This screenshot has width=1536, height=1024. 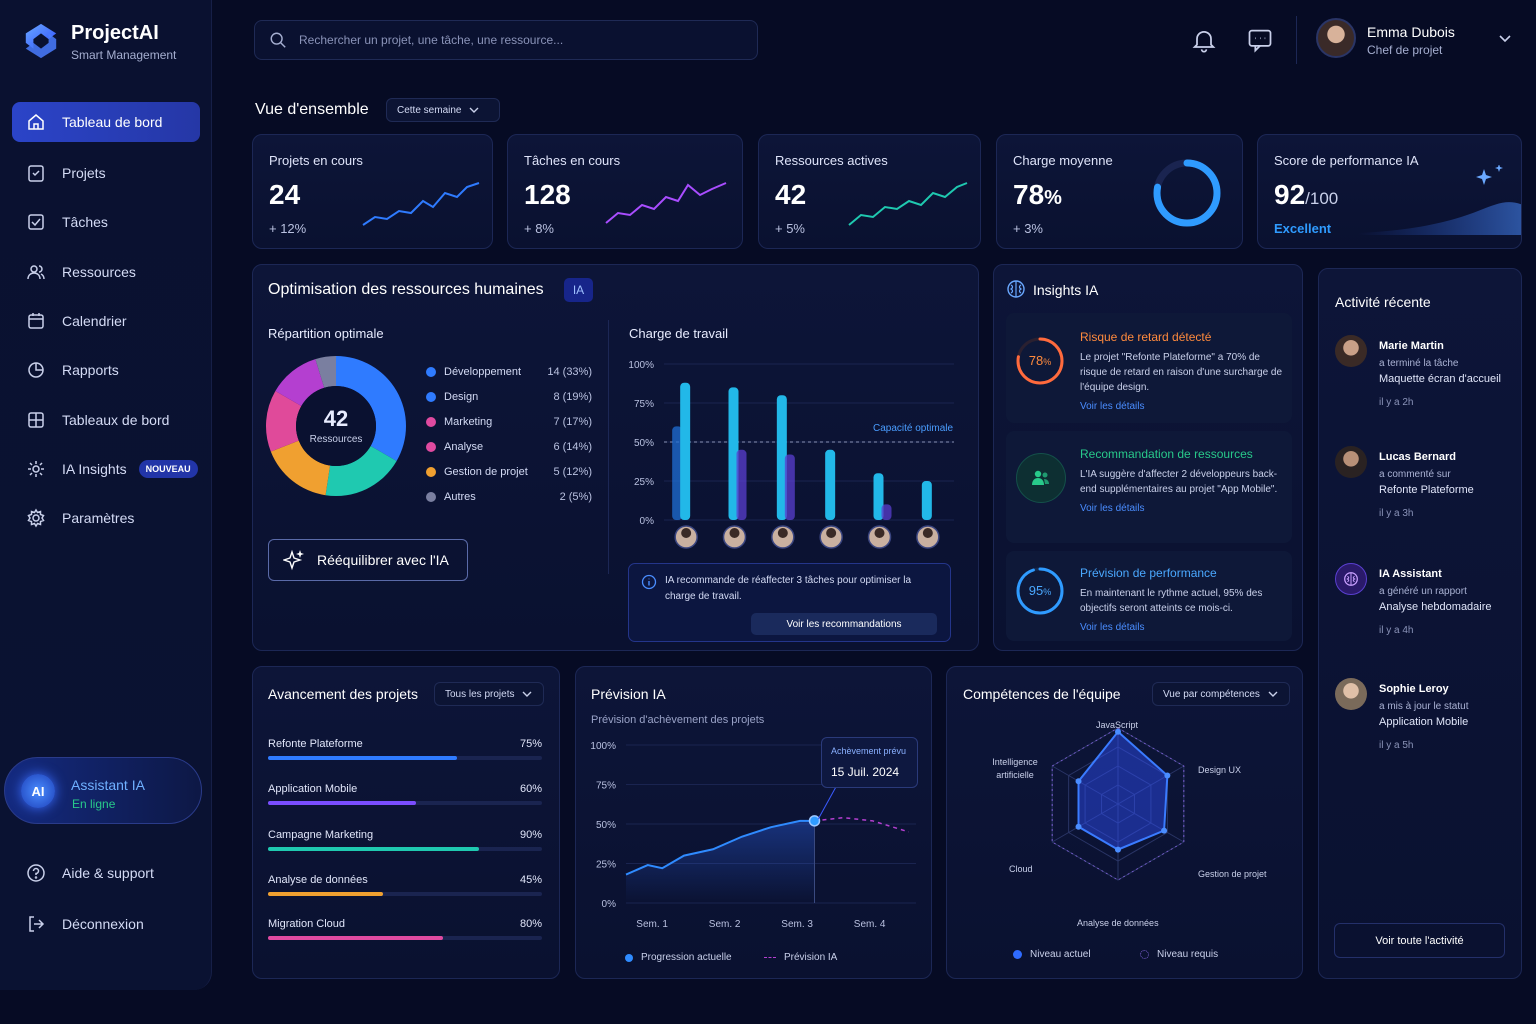 What do you see at coordinates (1028, 228) in the screenshot?
I see `kpi-delta: + 3%` at bounding box center [1028, 228].